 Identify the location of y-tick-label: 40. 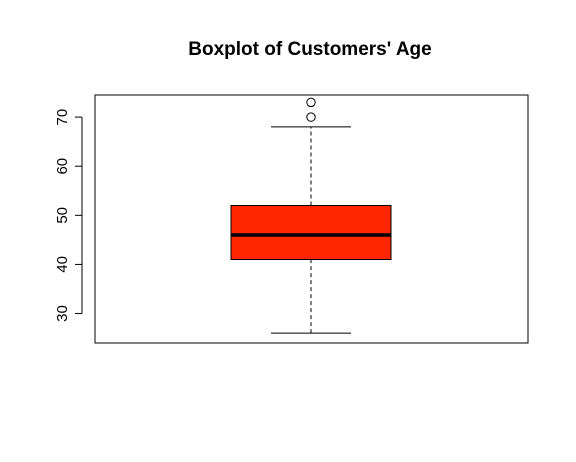
(62, 264).